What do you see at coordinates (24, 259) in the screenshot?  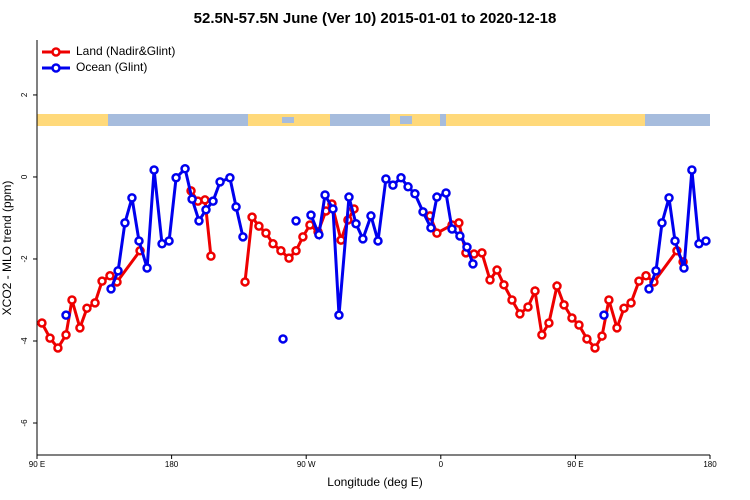 I see `y-tick-label: -2` at bounding box center [24, 259].